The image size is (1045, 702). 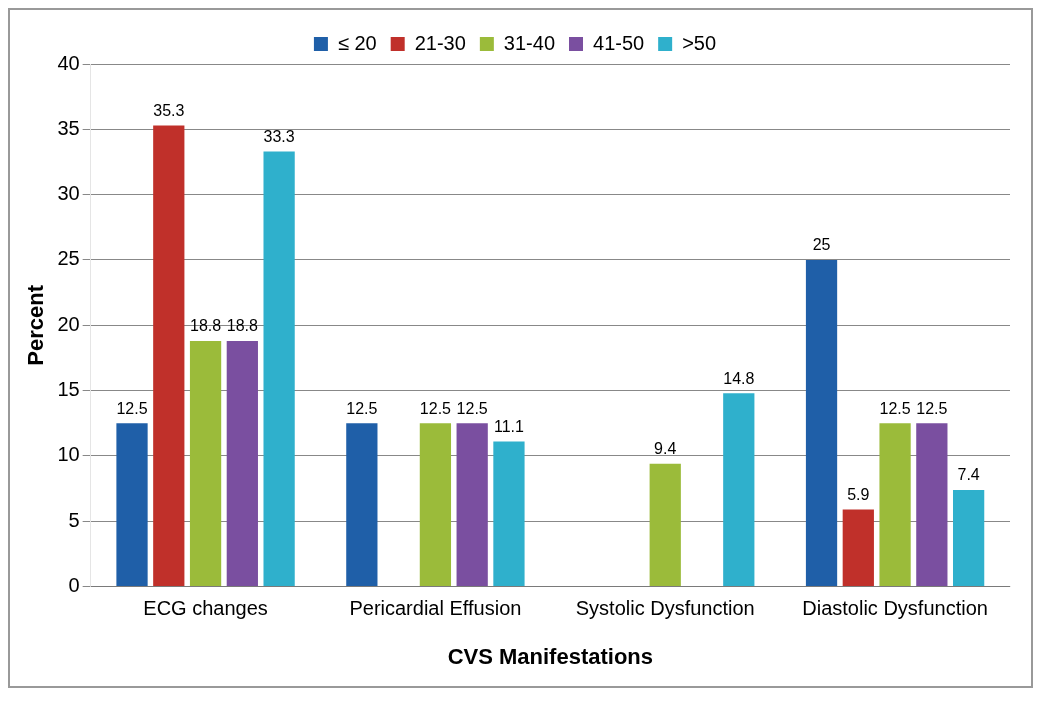 I want to click on y-tick-label: 15, so click(x=68, y=389).